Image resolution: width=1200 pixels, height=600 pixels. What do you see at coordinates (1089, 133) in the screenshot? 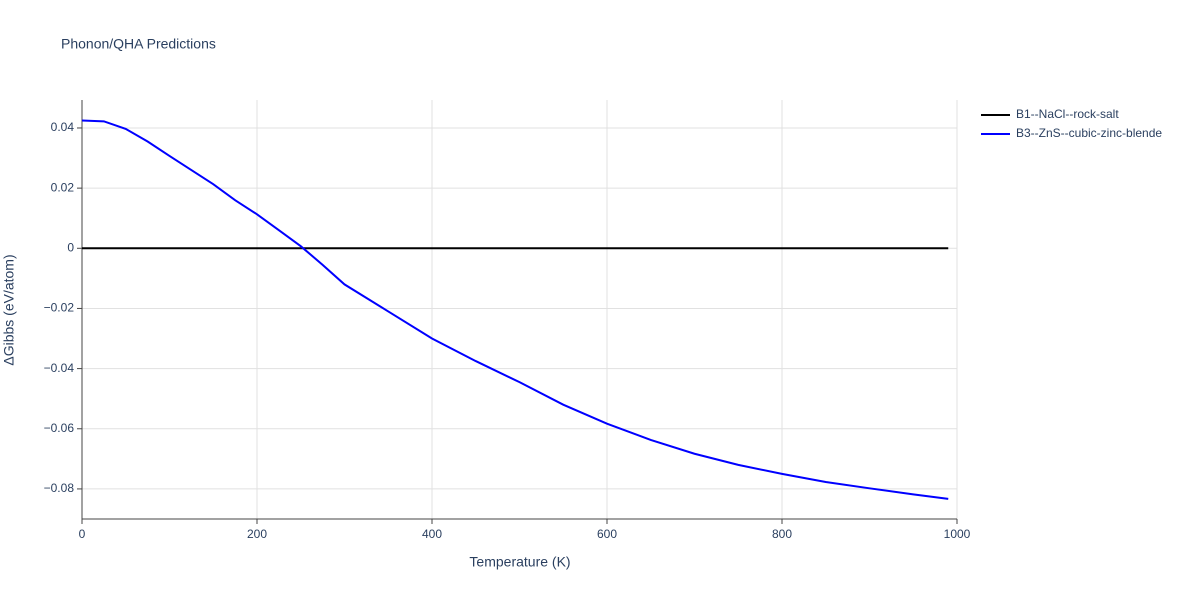
I see `legend-label: B3--ZnS--cubic-zinc-blende` at bounding box center [1089, 133].